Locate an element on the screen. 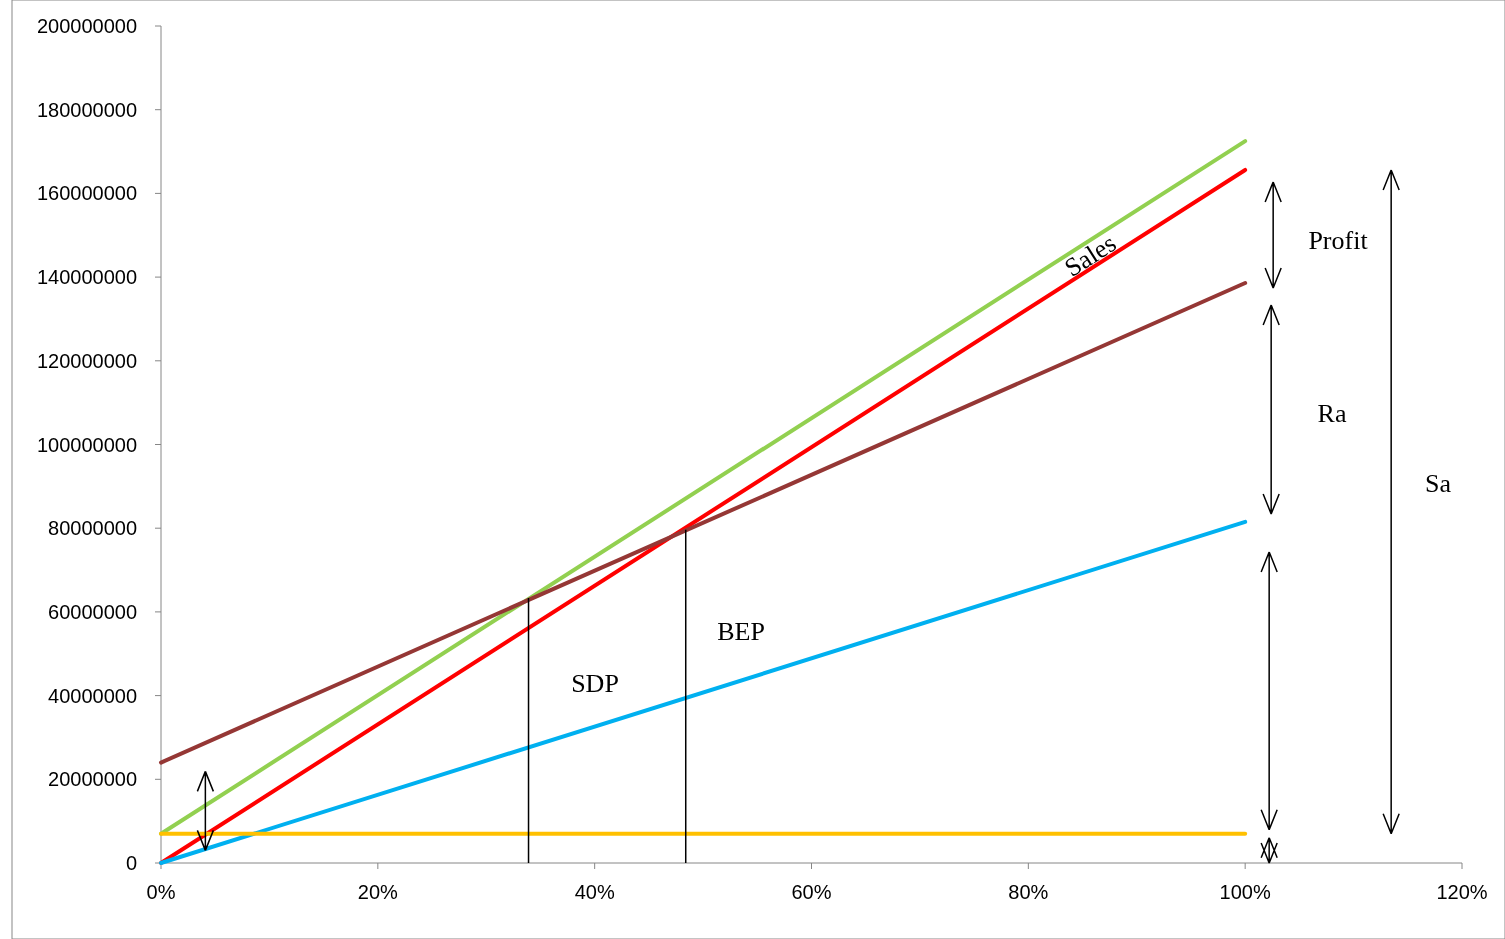 The height and width of the screenshot is (939, 1505). y-tick-label: 40000000 is located at coordinates (92, 695).